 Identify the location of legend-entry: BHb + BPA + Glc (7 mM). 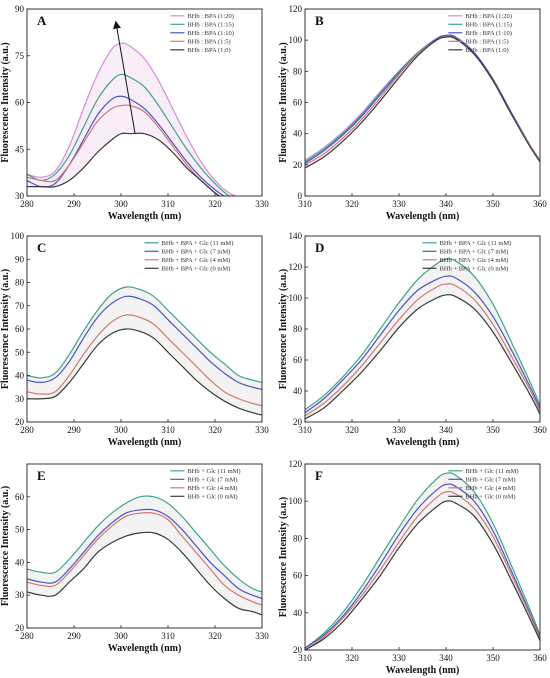
(474, 252).